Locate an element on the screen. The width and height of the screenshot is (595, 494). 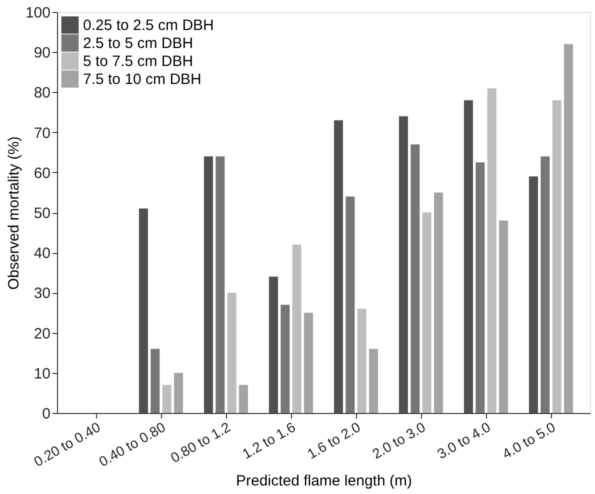
x-tick-label: 2.0 to 3.0 is located at coordinates (398, 440).